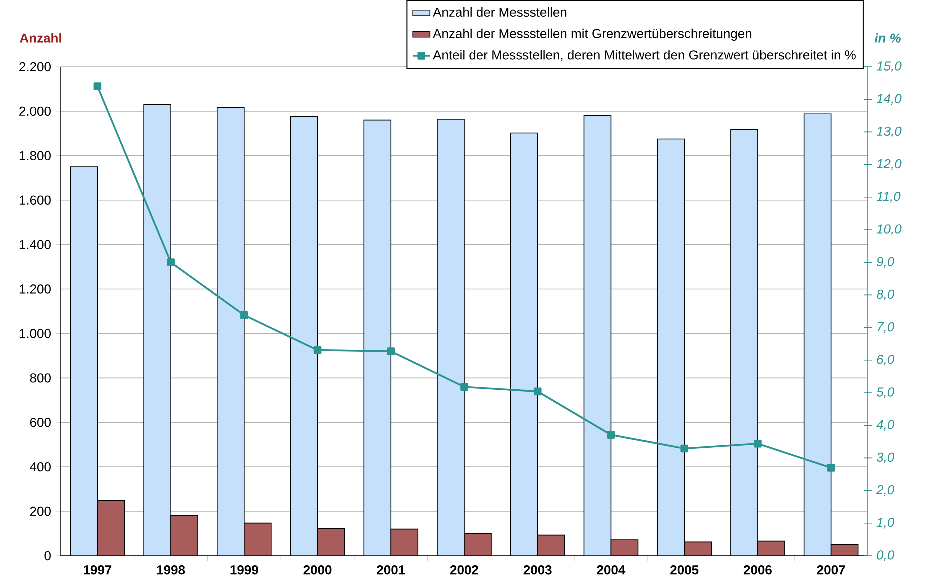 The image size is (950, 585). Describe the element at coordinates (35, 67) in the screenshot. I see `y-tick-label: 2.200` at that location.